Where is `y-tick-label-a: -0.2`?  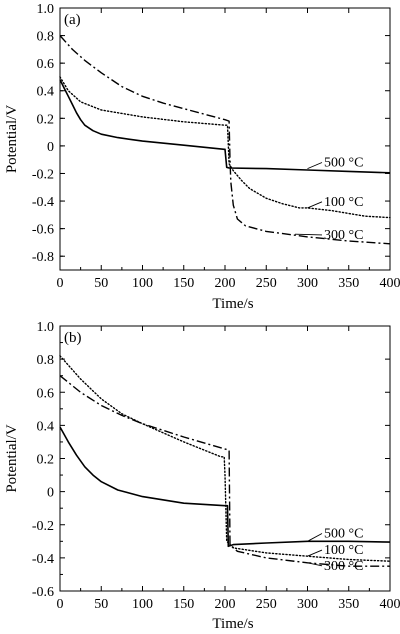 y-tick-label-a: -0.2 is located at coordinates (43, 174).